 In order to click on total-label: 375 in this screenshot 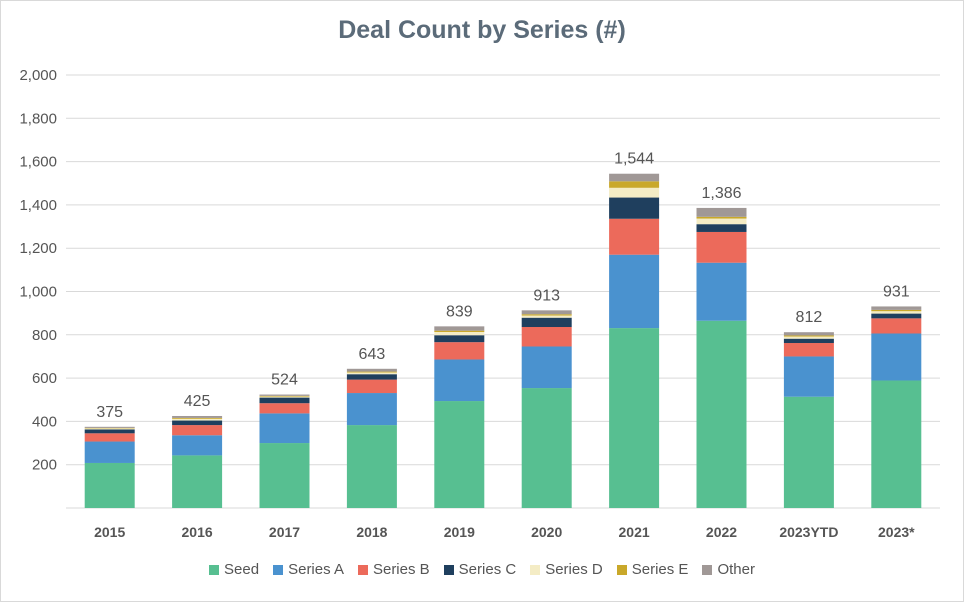, I will do `click(109, 412)`.